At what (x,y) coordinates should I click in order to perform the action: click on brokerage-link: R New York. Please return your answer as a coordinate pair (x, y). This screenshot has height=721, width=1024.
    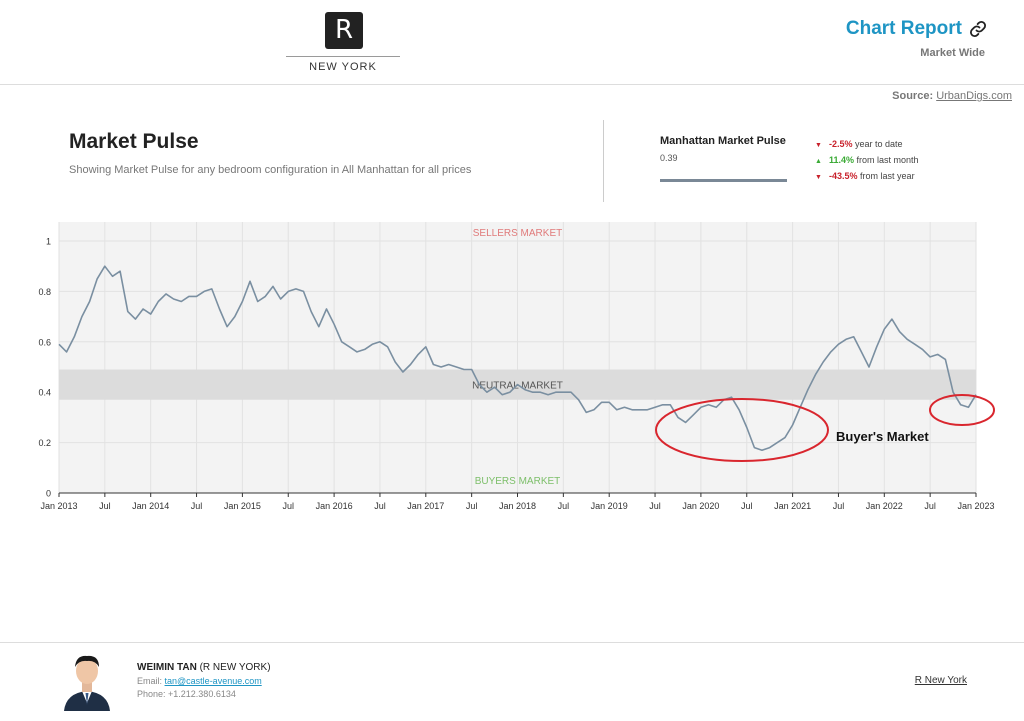
    Looking at the image, I should click on (940, 680).